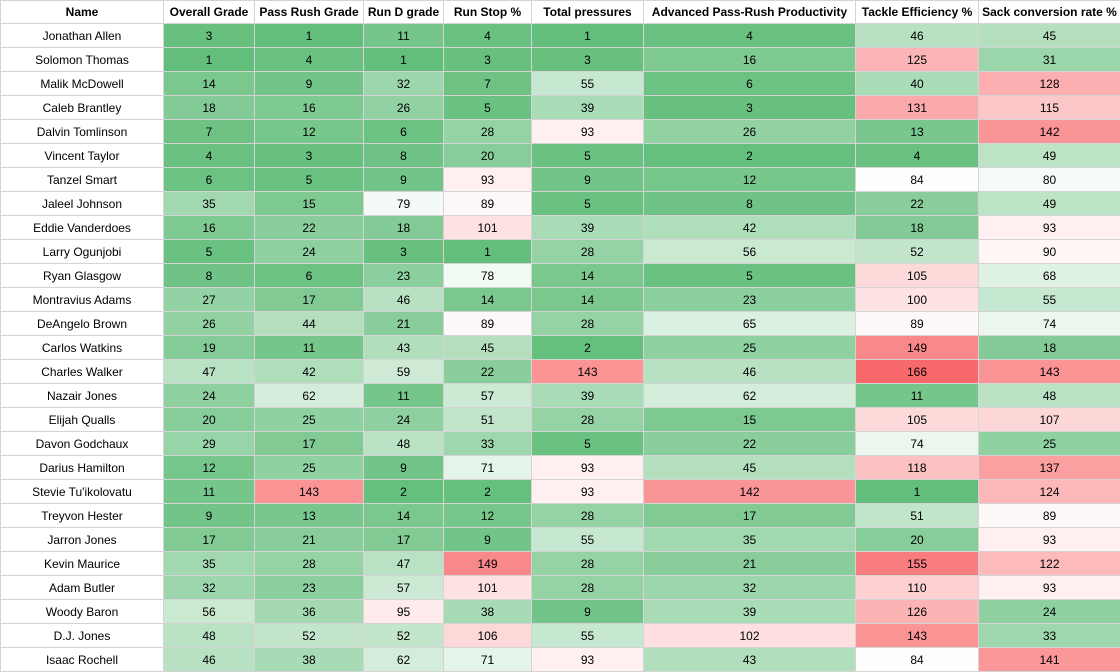 The width and height of the screenshot is (1120, 672). What do you see at coordinates (1049, 252) in the screenshot?
I see `rank-cell: 90` at bounding box center [1049, 252].